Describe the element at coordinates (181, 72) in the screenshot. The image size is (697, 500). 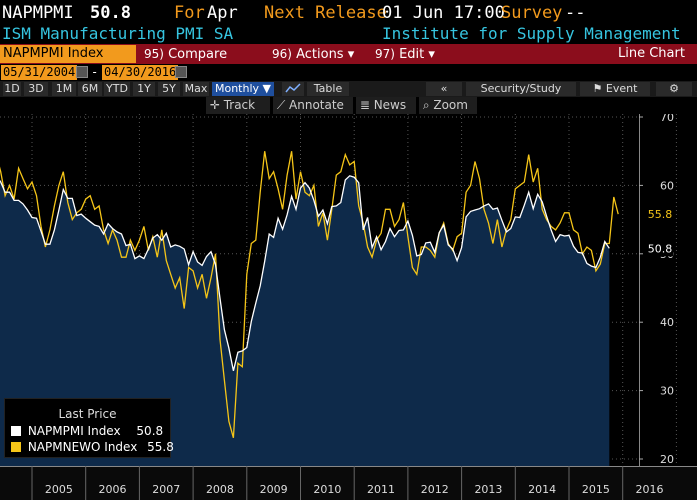
I see `end-calendar-icon` at that location.